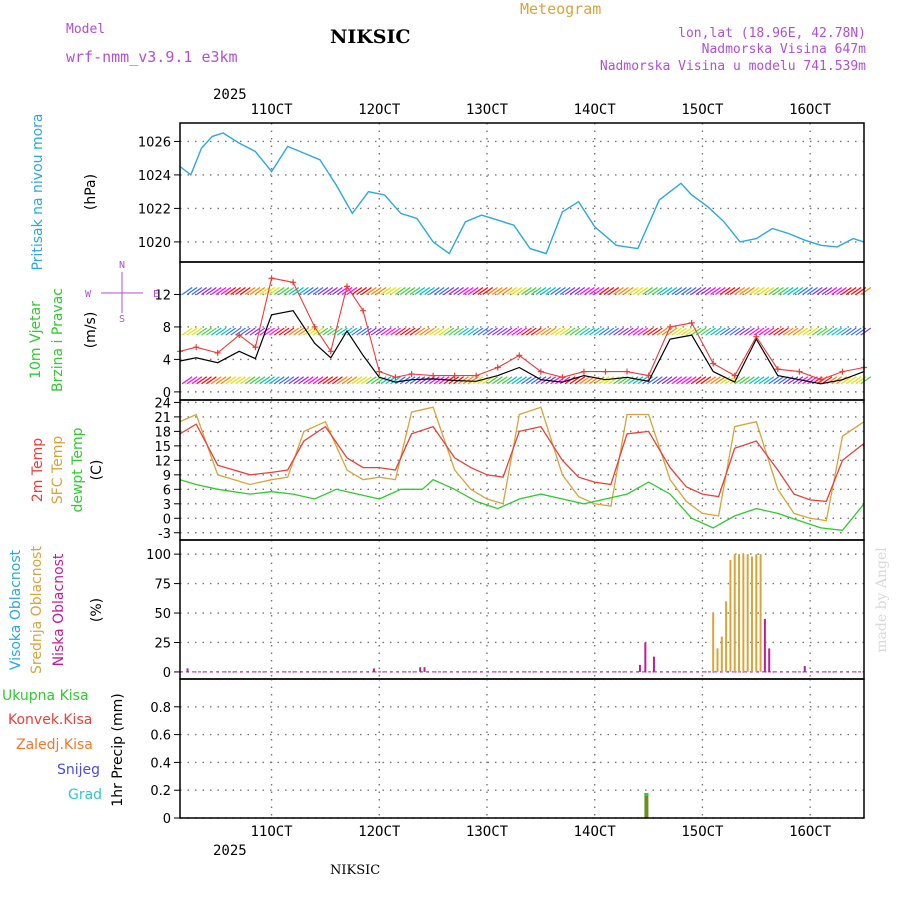 Image resolution: width=900 pixels, height=900 pixels. I want to click on y-tick-label-0-1: 1022, so click(154, 209).